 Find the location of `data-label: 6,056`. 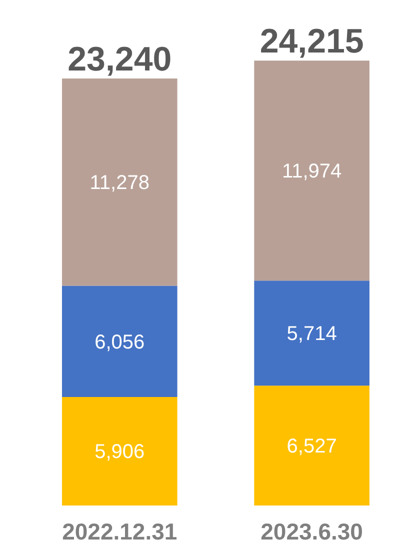

data-label: 6,056 is located at coordinates (119, 342).